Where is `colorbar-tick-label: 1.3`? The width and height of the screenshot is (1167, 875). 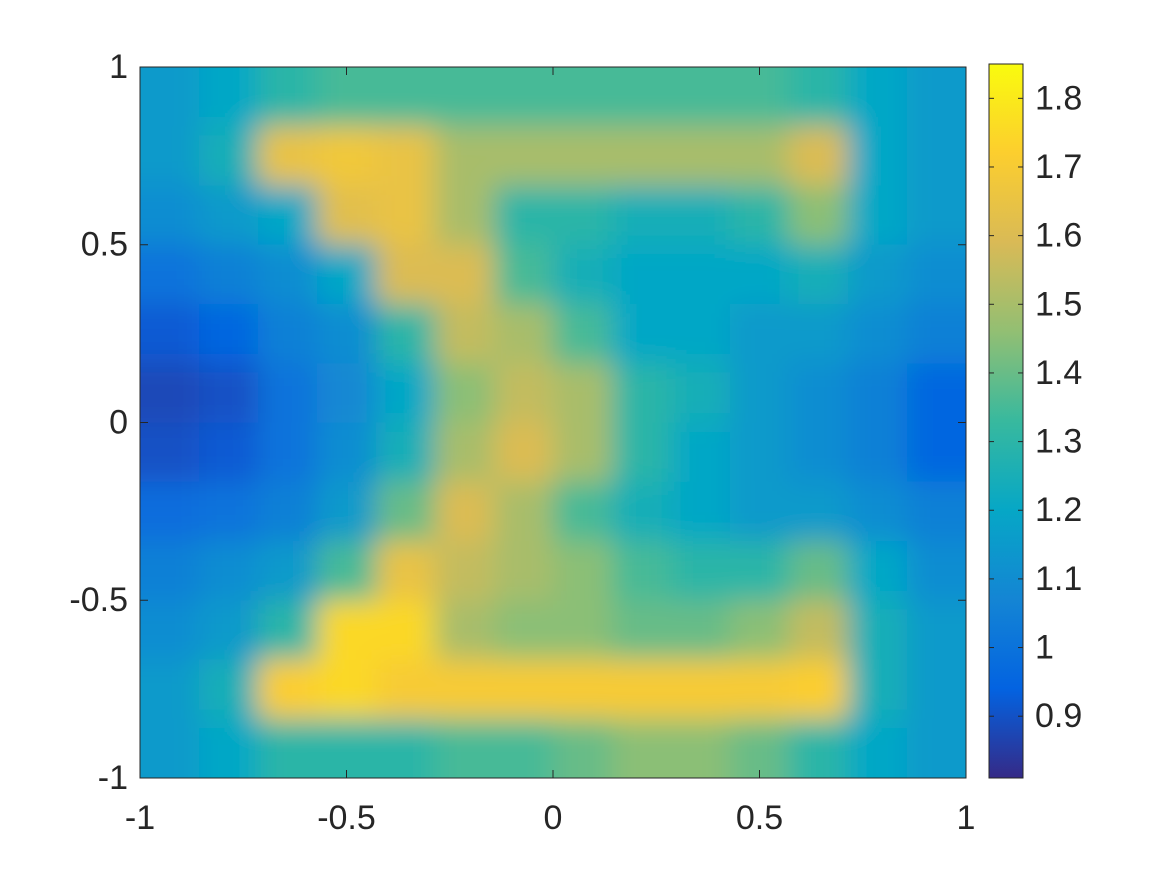 colorbar-tick-label: 1.3 is located at coordinates (1058, 442).